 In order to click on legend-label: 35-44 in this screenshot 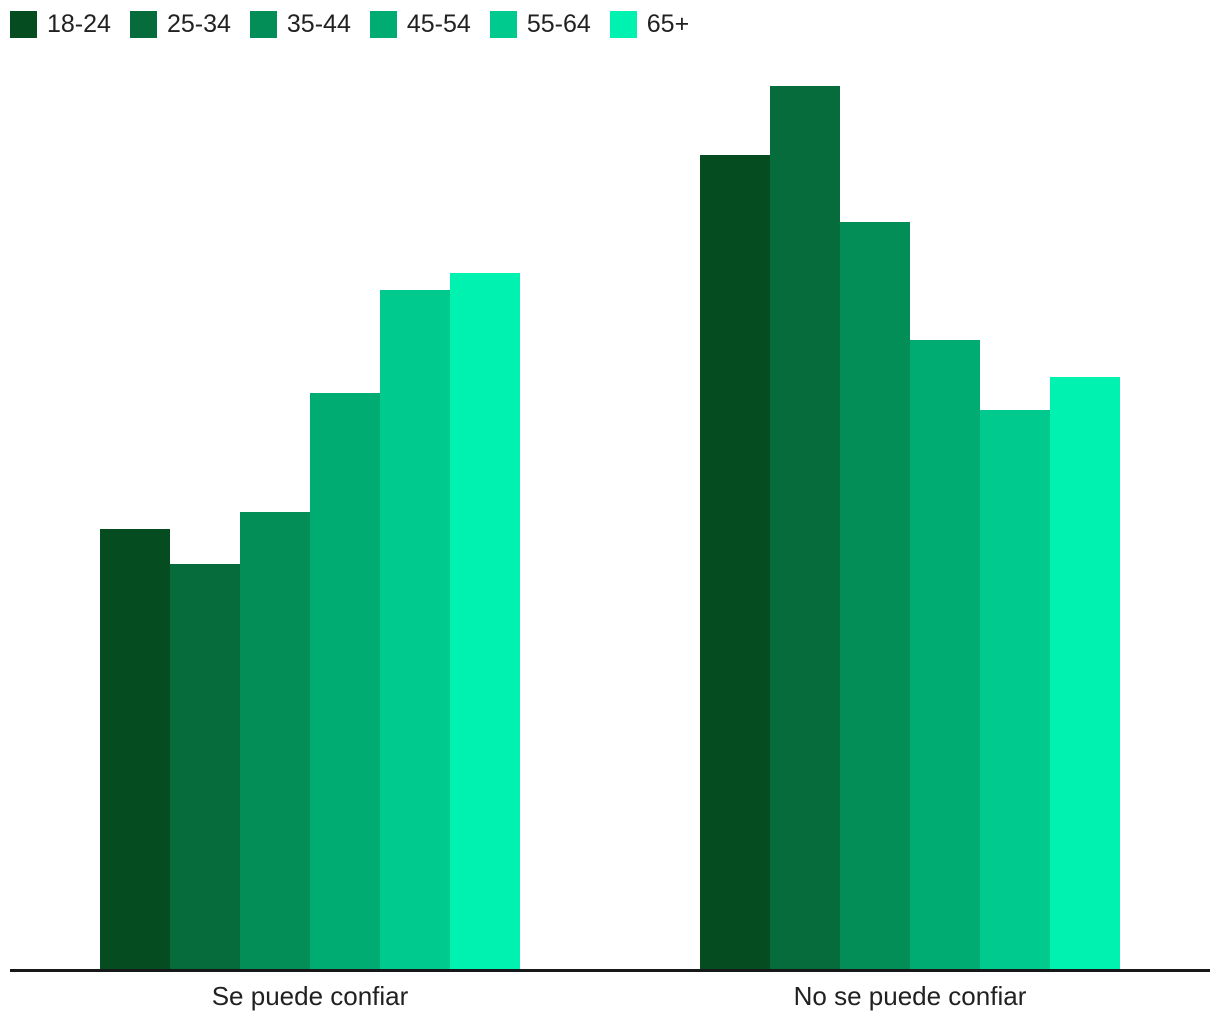, I will do `click(318, 24)`.